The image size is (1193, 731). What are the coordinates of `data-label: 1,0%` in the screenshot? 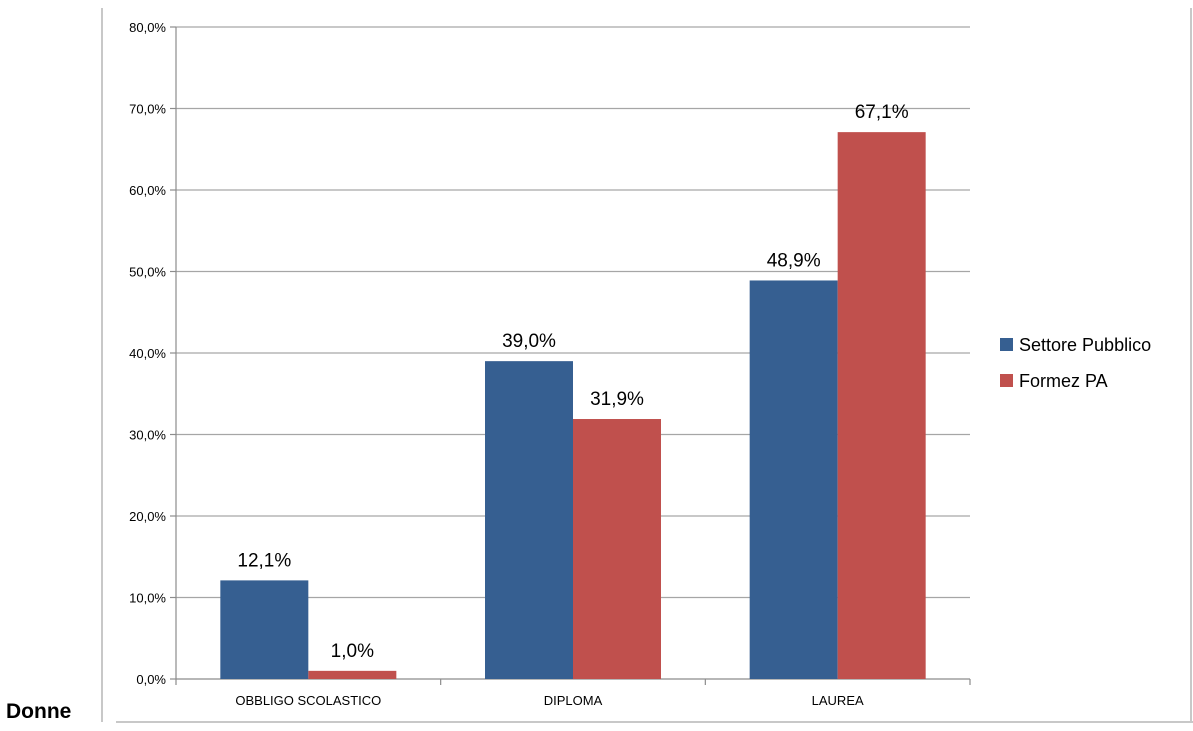 It's located at (352, 651).